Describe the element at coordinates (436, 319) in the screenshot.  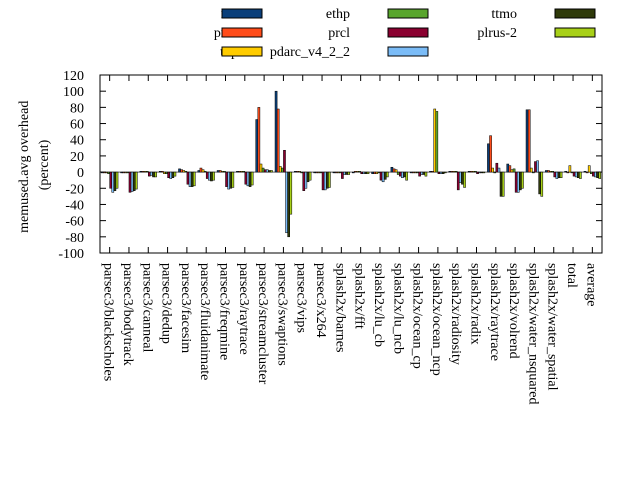
I see `x-tick-label: splash2x/ocean_ncp` at that location.